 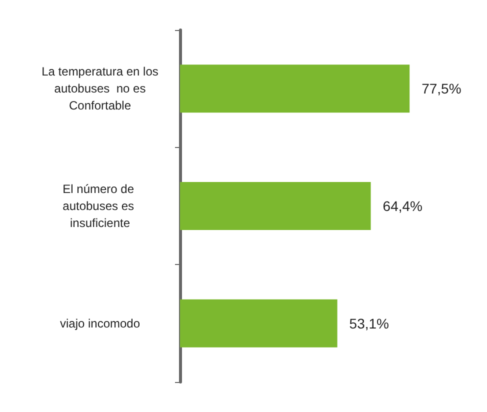 I want to click on y-tick-label: viajo incomodo, so click(x=100, y=323).